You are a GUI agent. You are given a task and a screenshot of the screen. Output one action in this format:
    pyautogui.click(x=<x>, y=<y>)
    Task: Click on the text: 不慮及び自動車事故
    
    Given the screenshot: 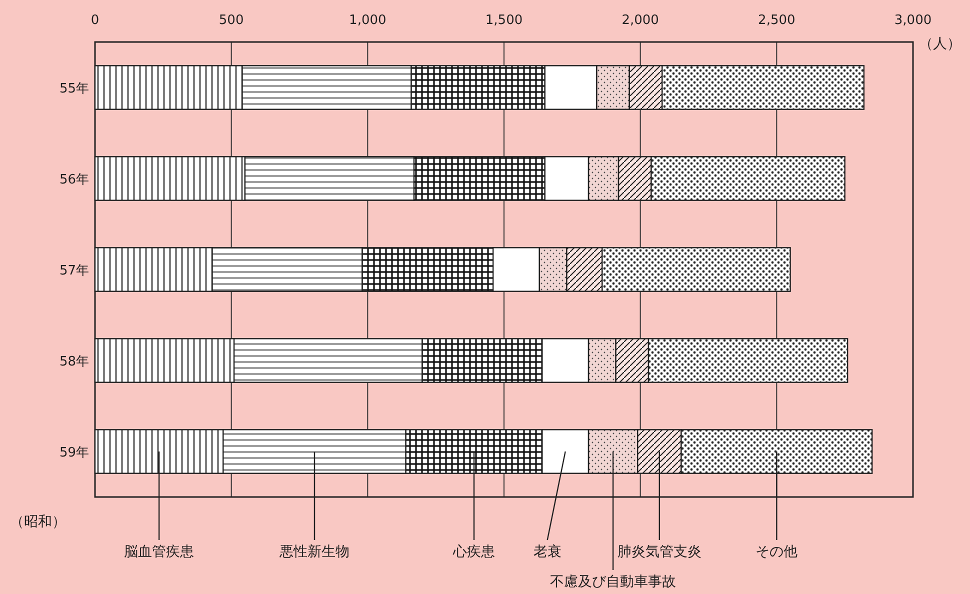 What is the action you would take?
    pyautogui.click(x=613, y=582)
    